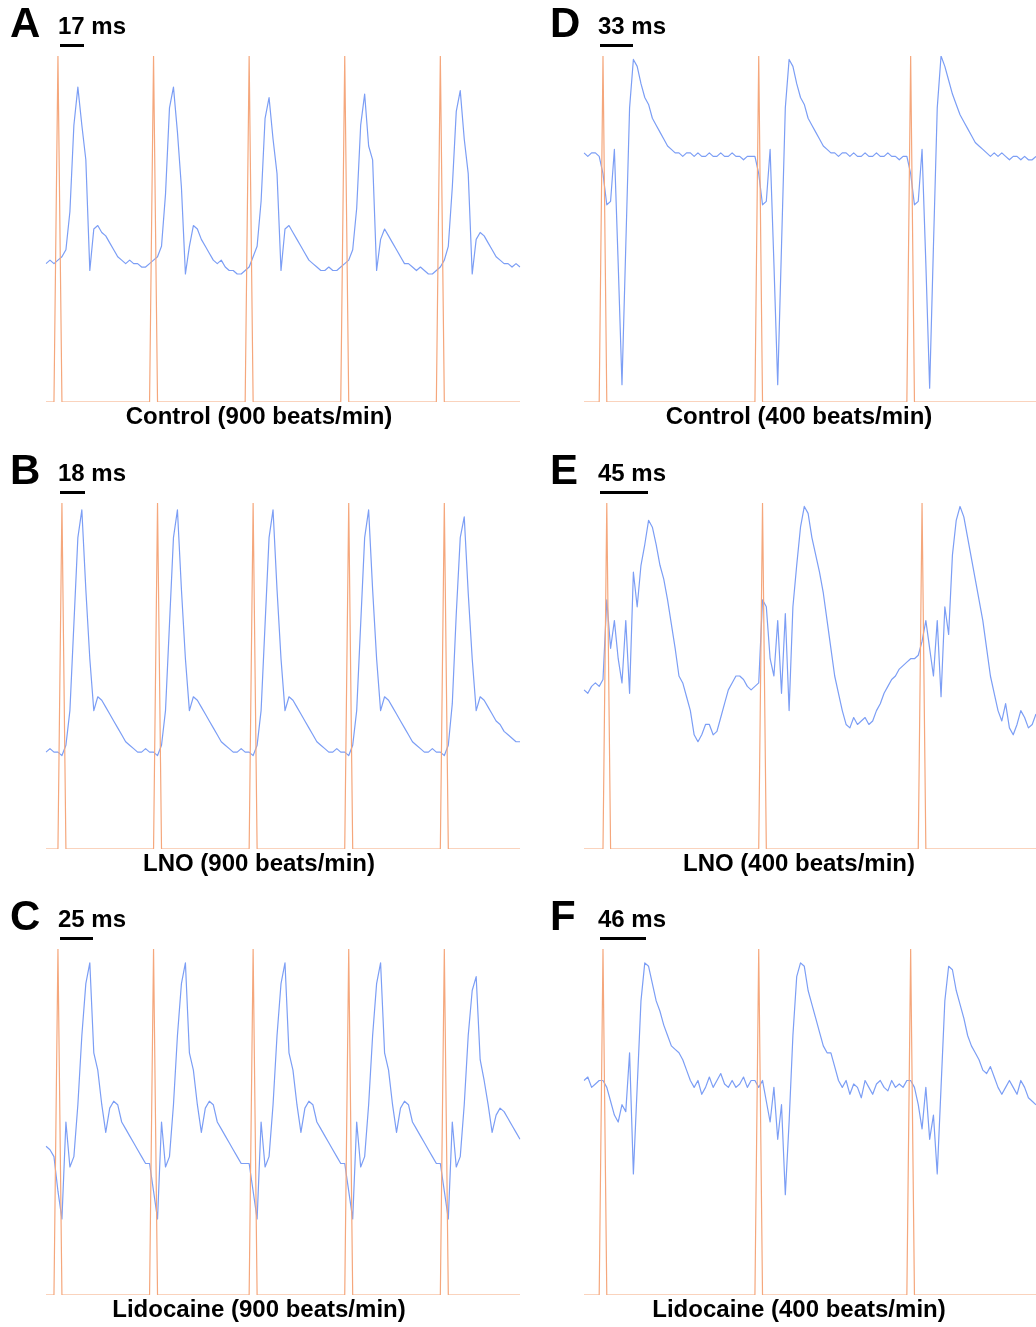 The width and height of the screenshot is (1036, 1327). What do you see at coordinates (25, 469) in the screenshot?
I see `chart-title: B` at bounding box center [25, 469].